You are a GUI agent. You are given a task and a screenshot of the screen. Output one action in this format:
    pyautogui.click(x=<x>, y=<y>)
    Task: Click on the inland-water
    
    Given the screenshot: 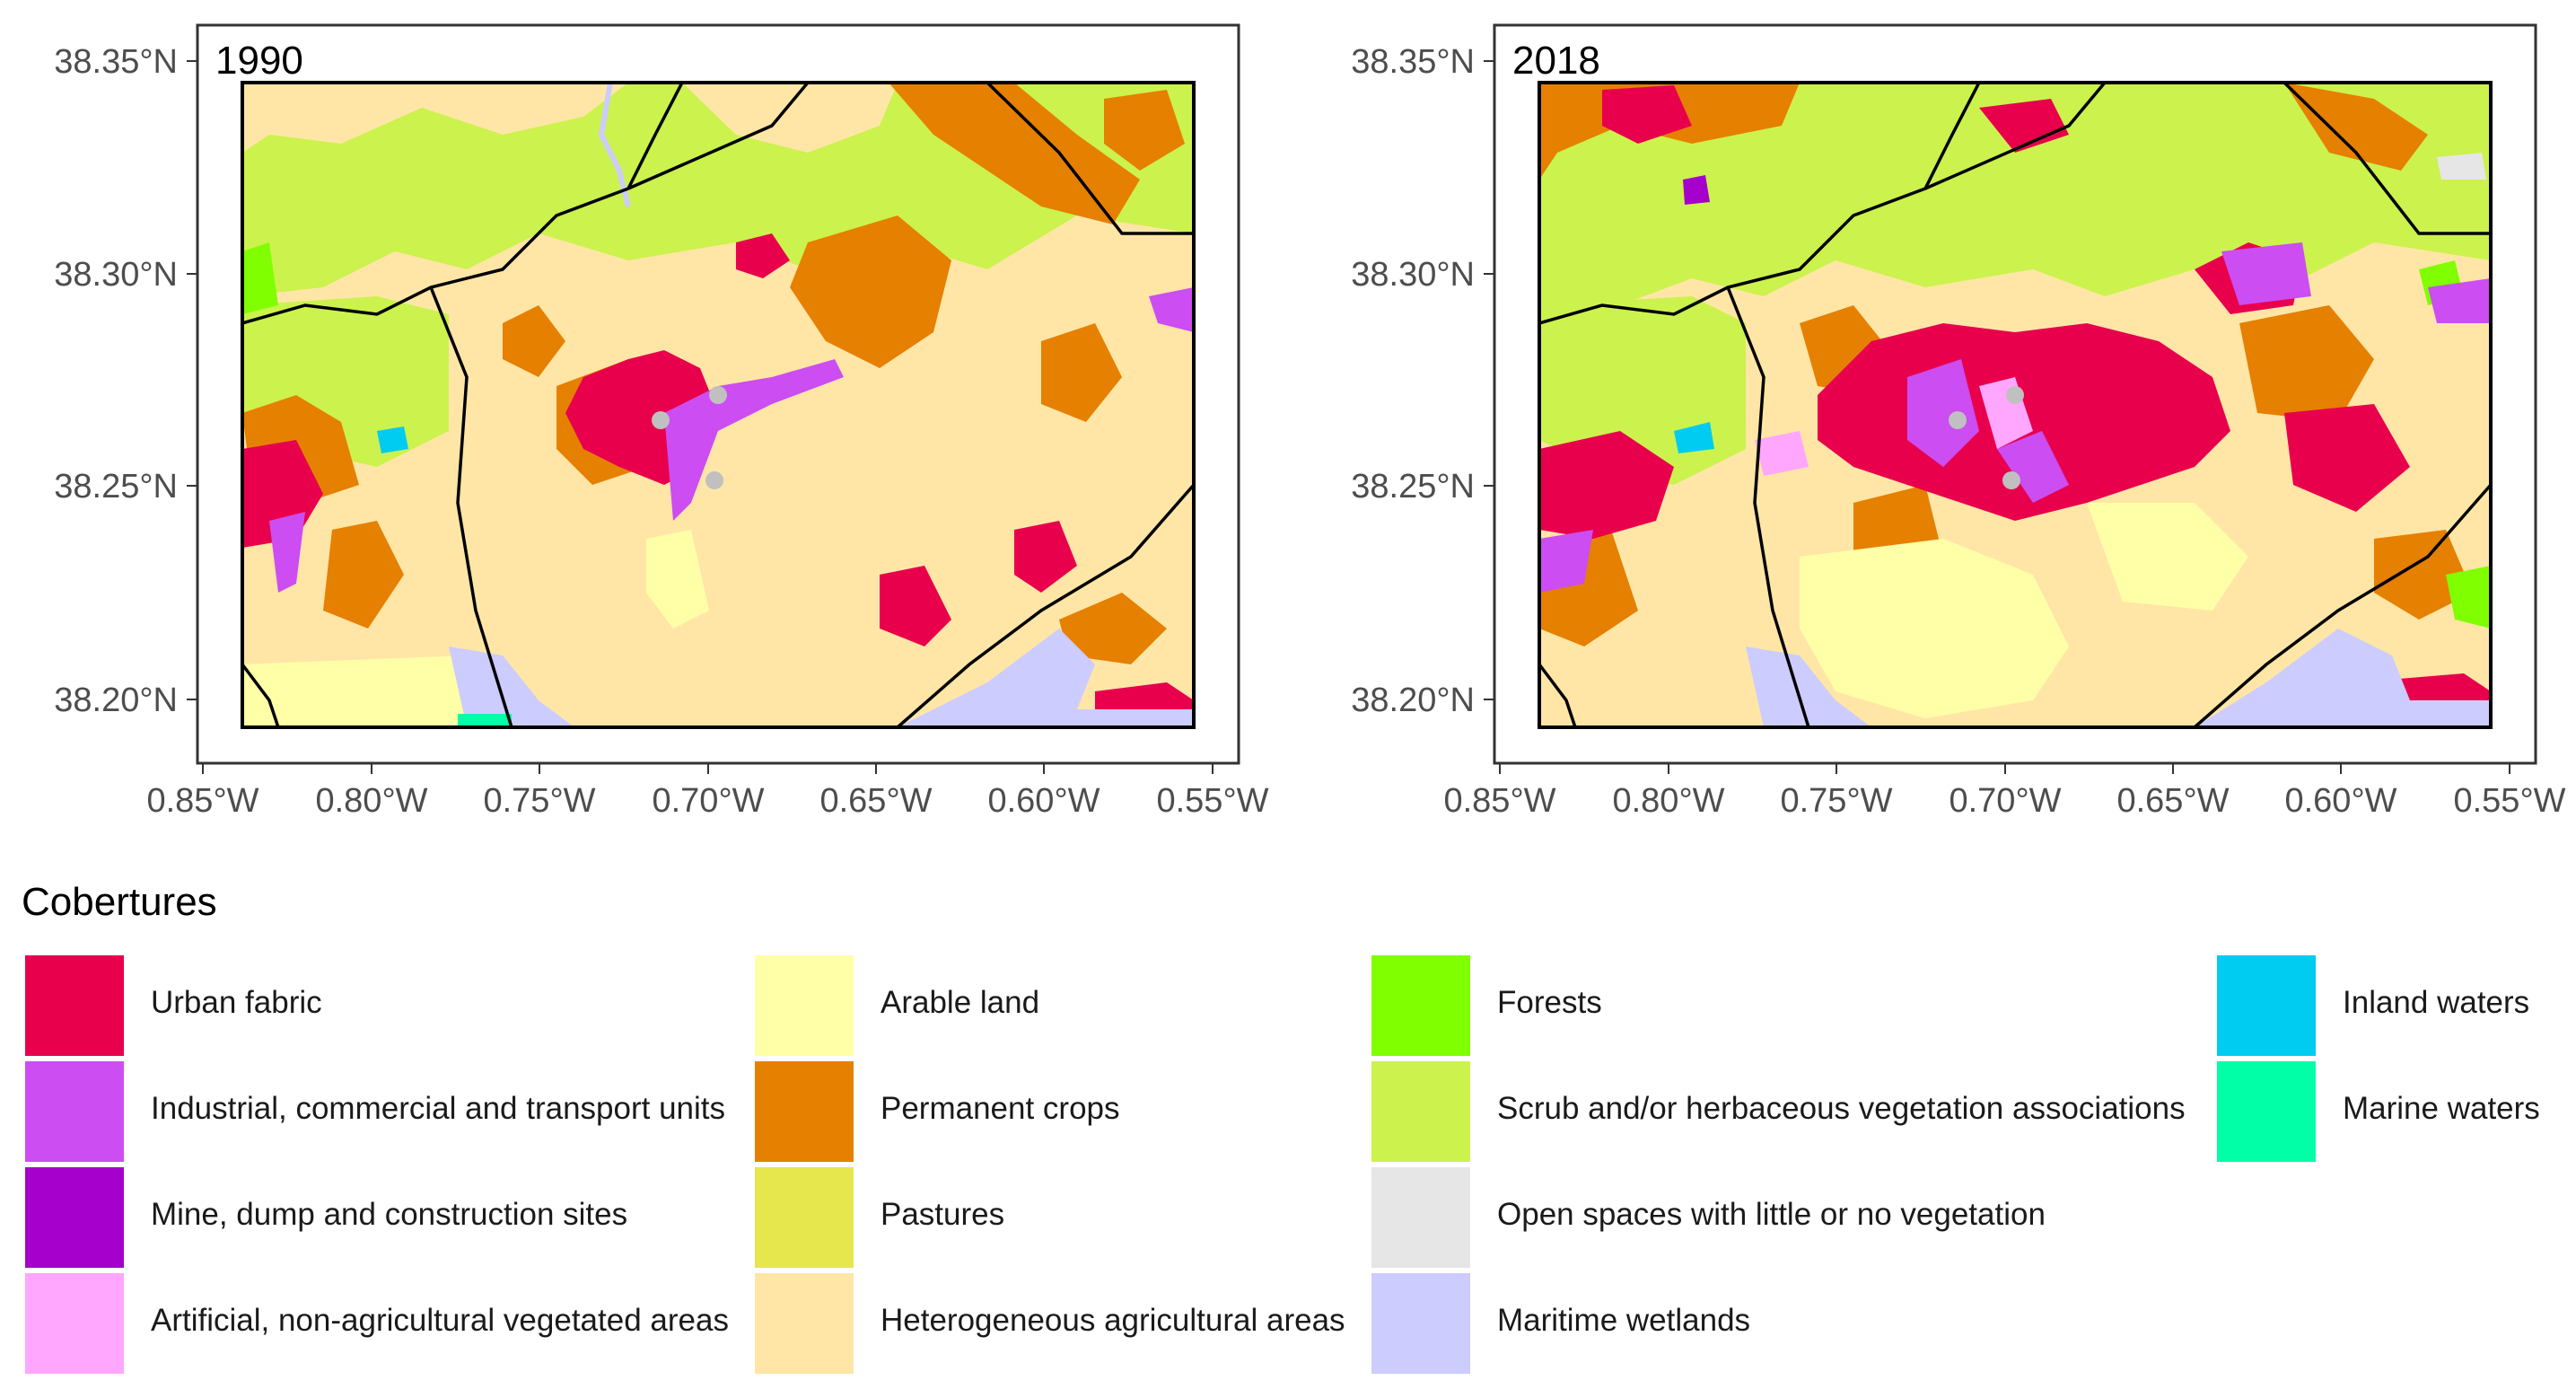 What is the action you would take?
    pyautogui.click(x=392, y=439)
    